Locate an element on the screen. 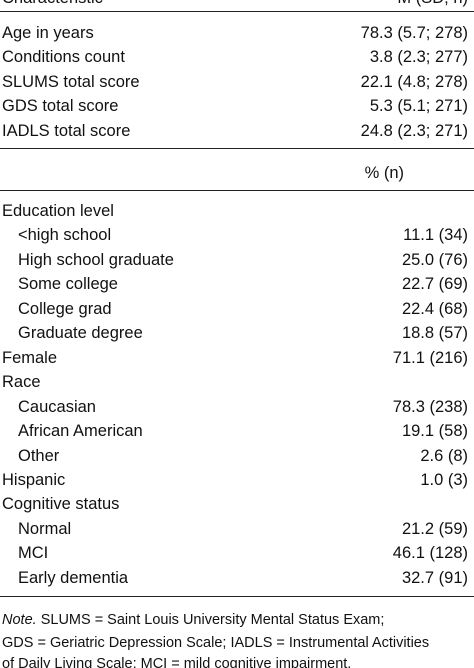 Image resolution: width=474 pixels, height=668 pixels. row-value: 2.6 (8) is located at coordinates (444, 455).